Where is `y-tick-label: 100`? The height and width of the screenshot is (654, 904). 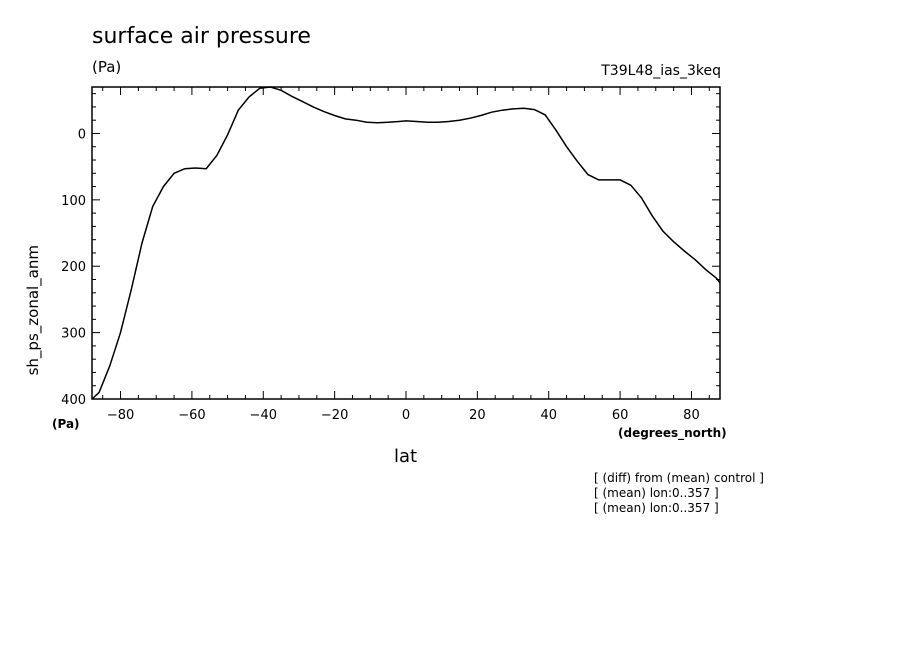 y-tick-label: 100 is located at coordinates (73, 201).